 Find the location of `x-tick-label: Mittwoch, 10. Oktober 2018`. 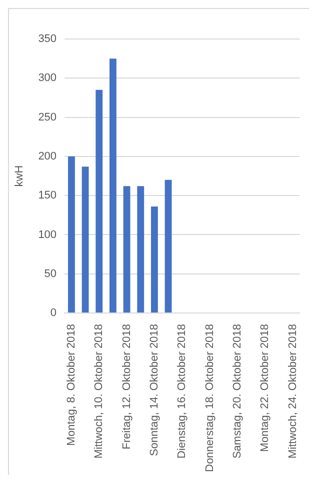

x-tick-label: Mittwoch, 10. Oktober 2018 is located at coordinates (99, 391).